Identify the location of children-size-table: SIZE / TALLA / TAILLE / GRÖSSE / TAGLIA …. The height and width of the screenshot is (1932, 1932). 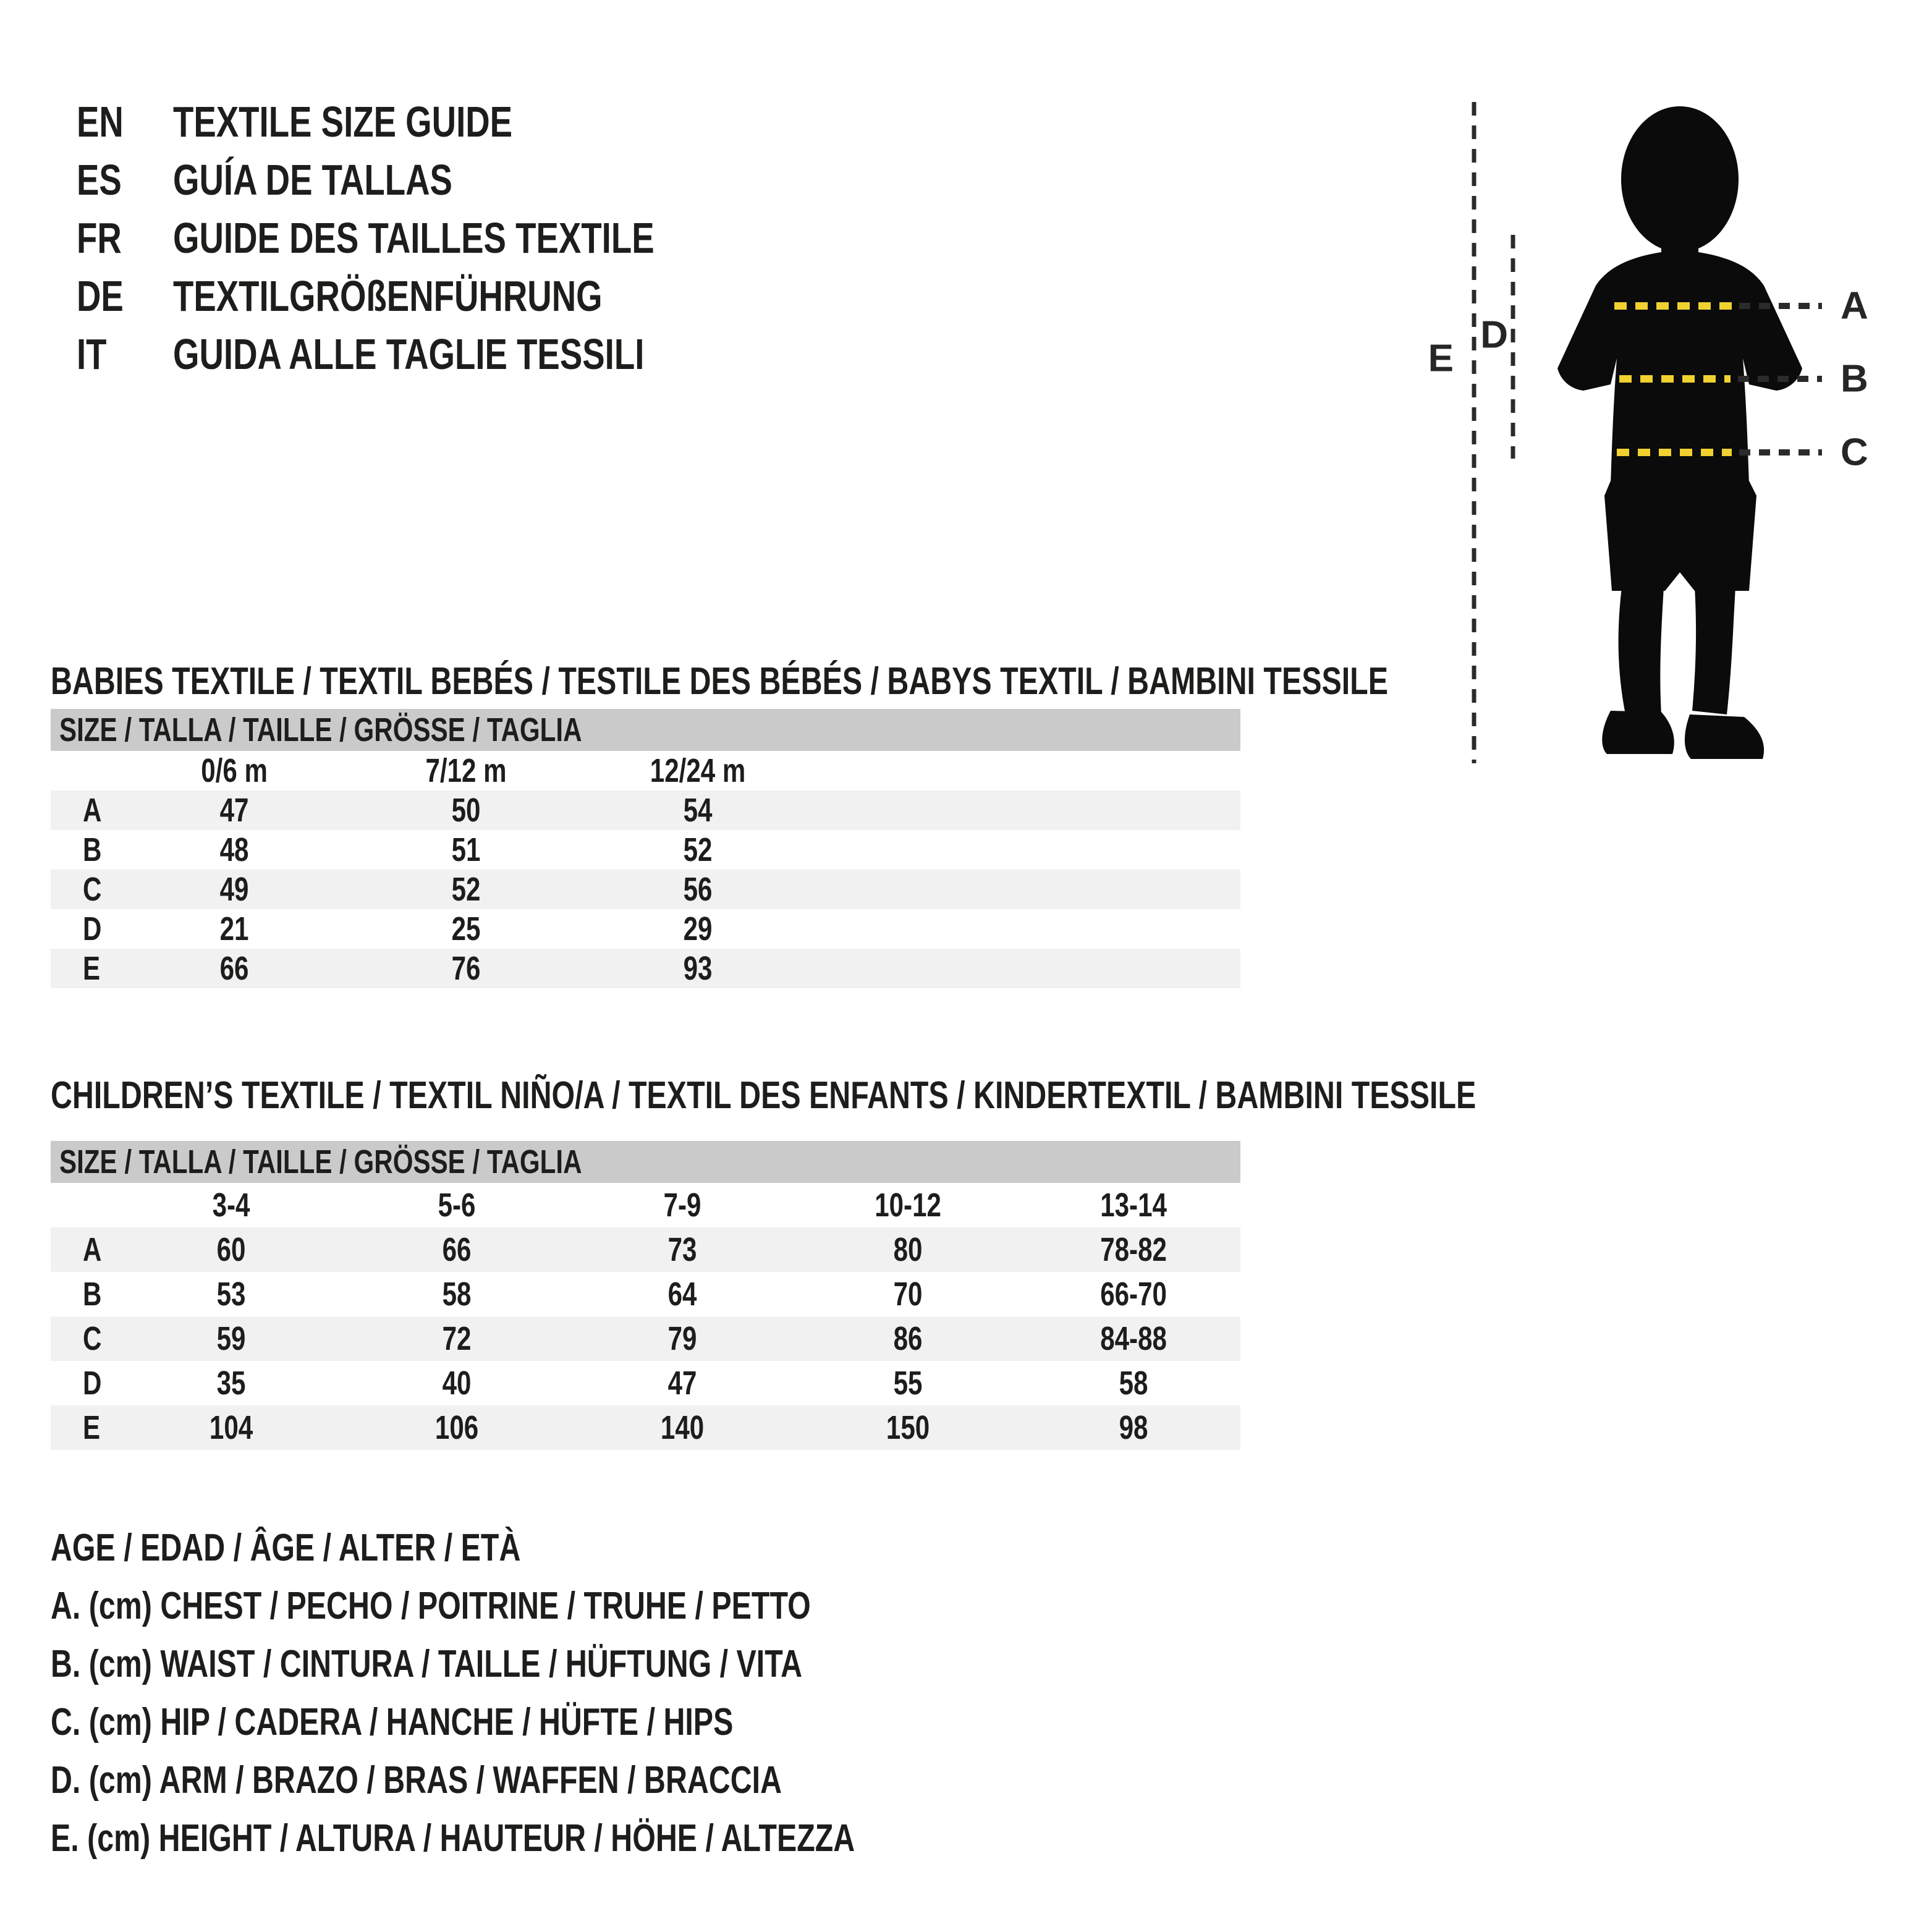
(645, 1295).